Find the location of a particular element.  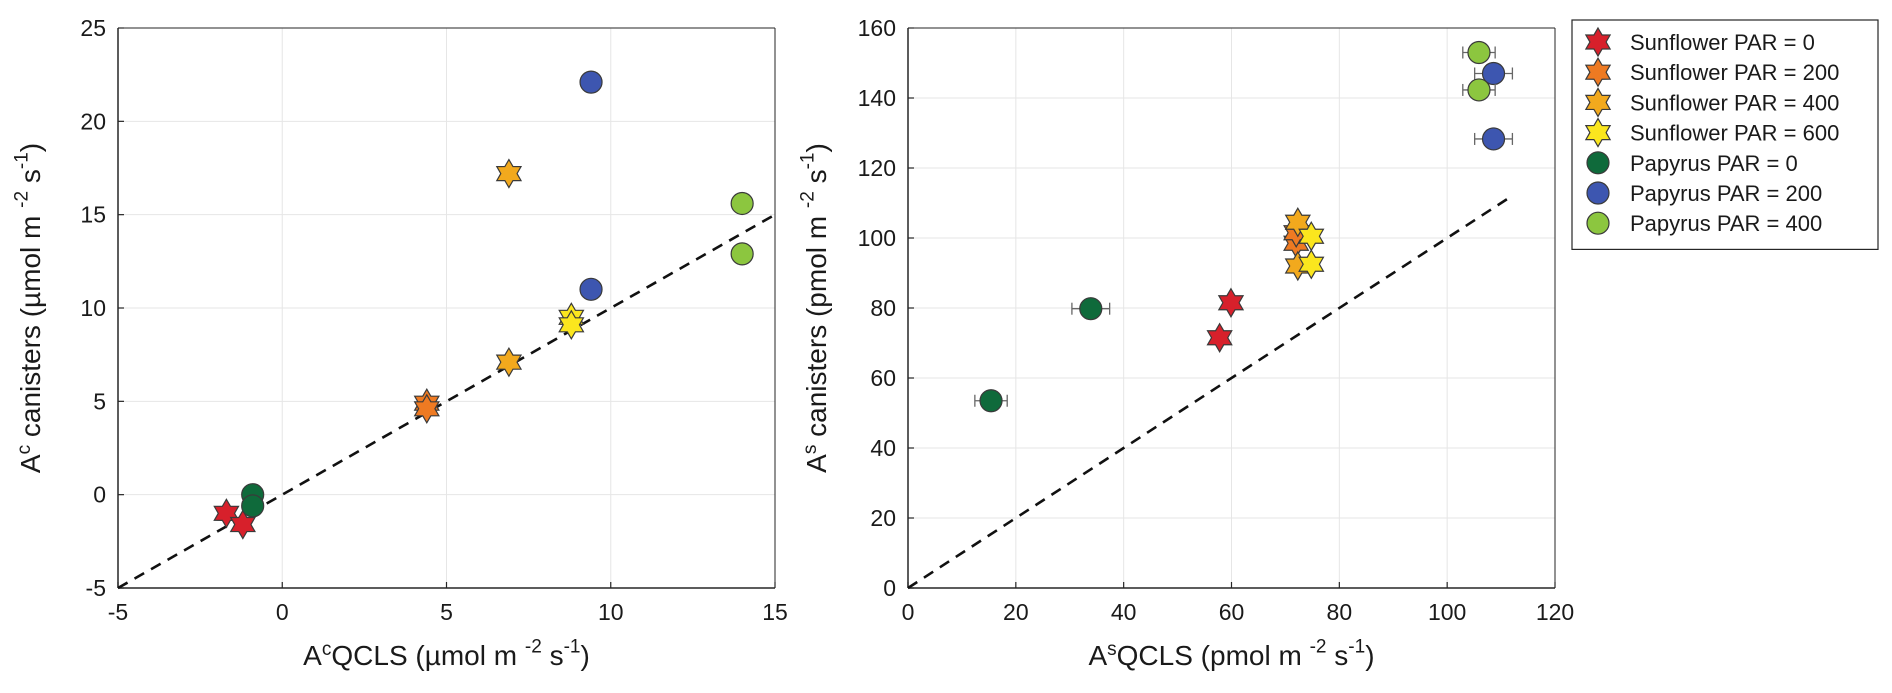

y-tick-label: 80 is located at coordinates (883, 308).